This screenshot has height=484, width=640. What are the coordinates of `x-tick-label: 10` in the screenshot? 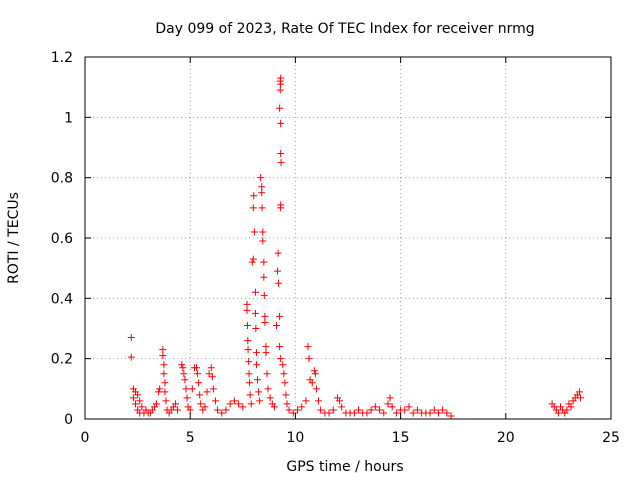 It's located at (295, 438).